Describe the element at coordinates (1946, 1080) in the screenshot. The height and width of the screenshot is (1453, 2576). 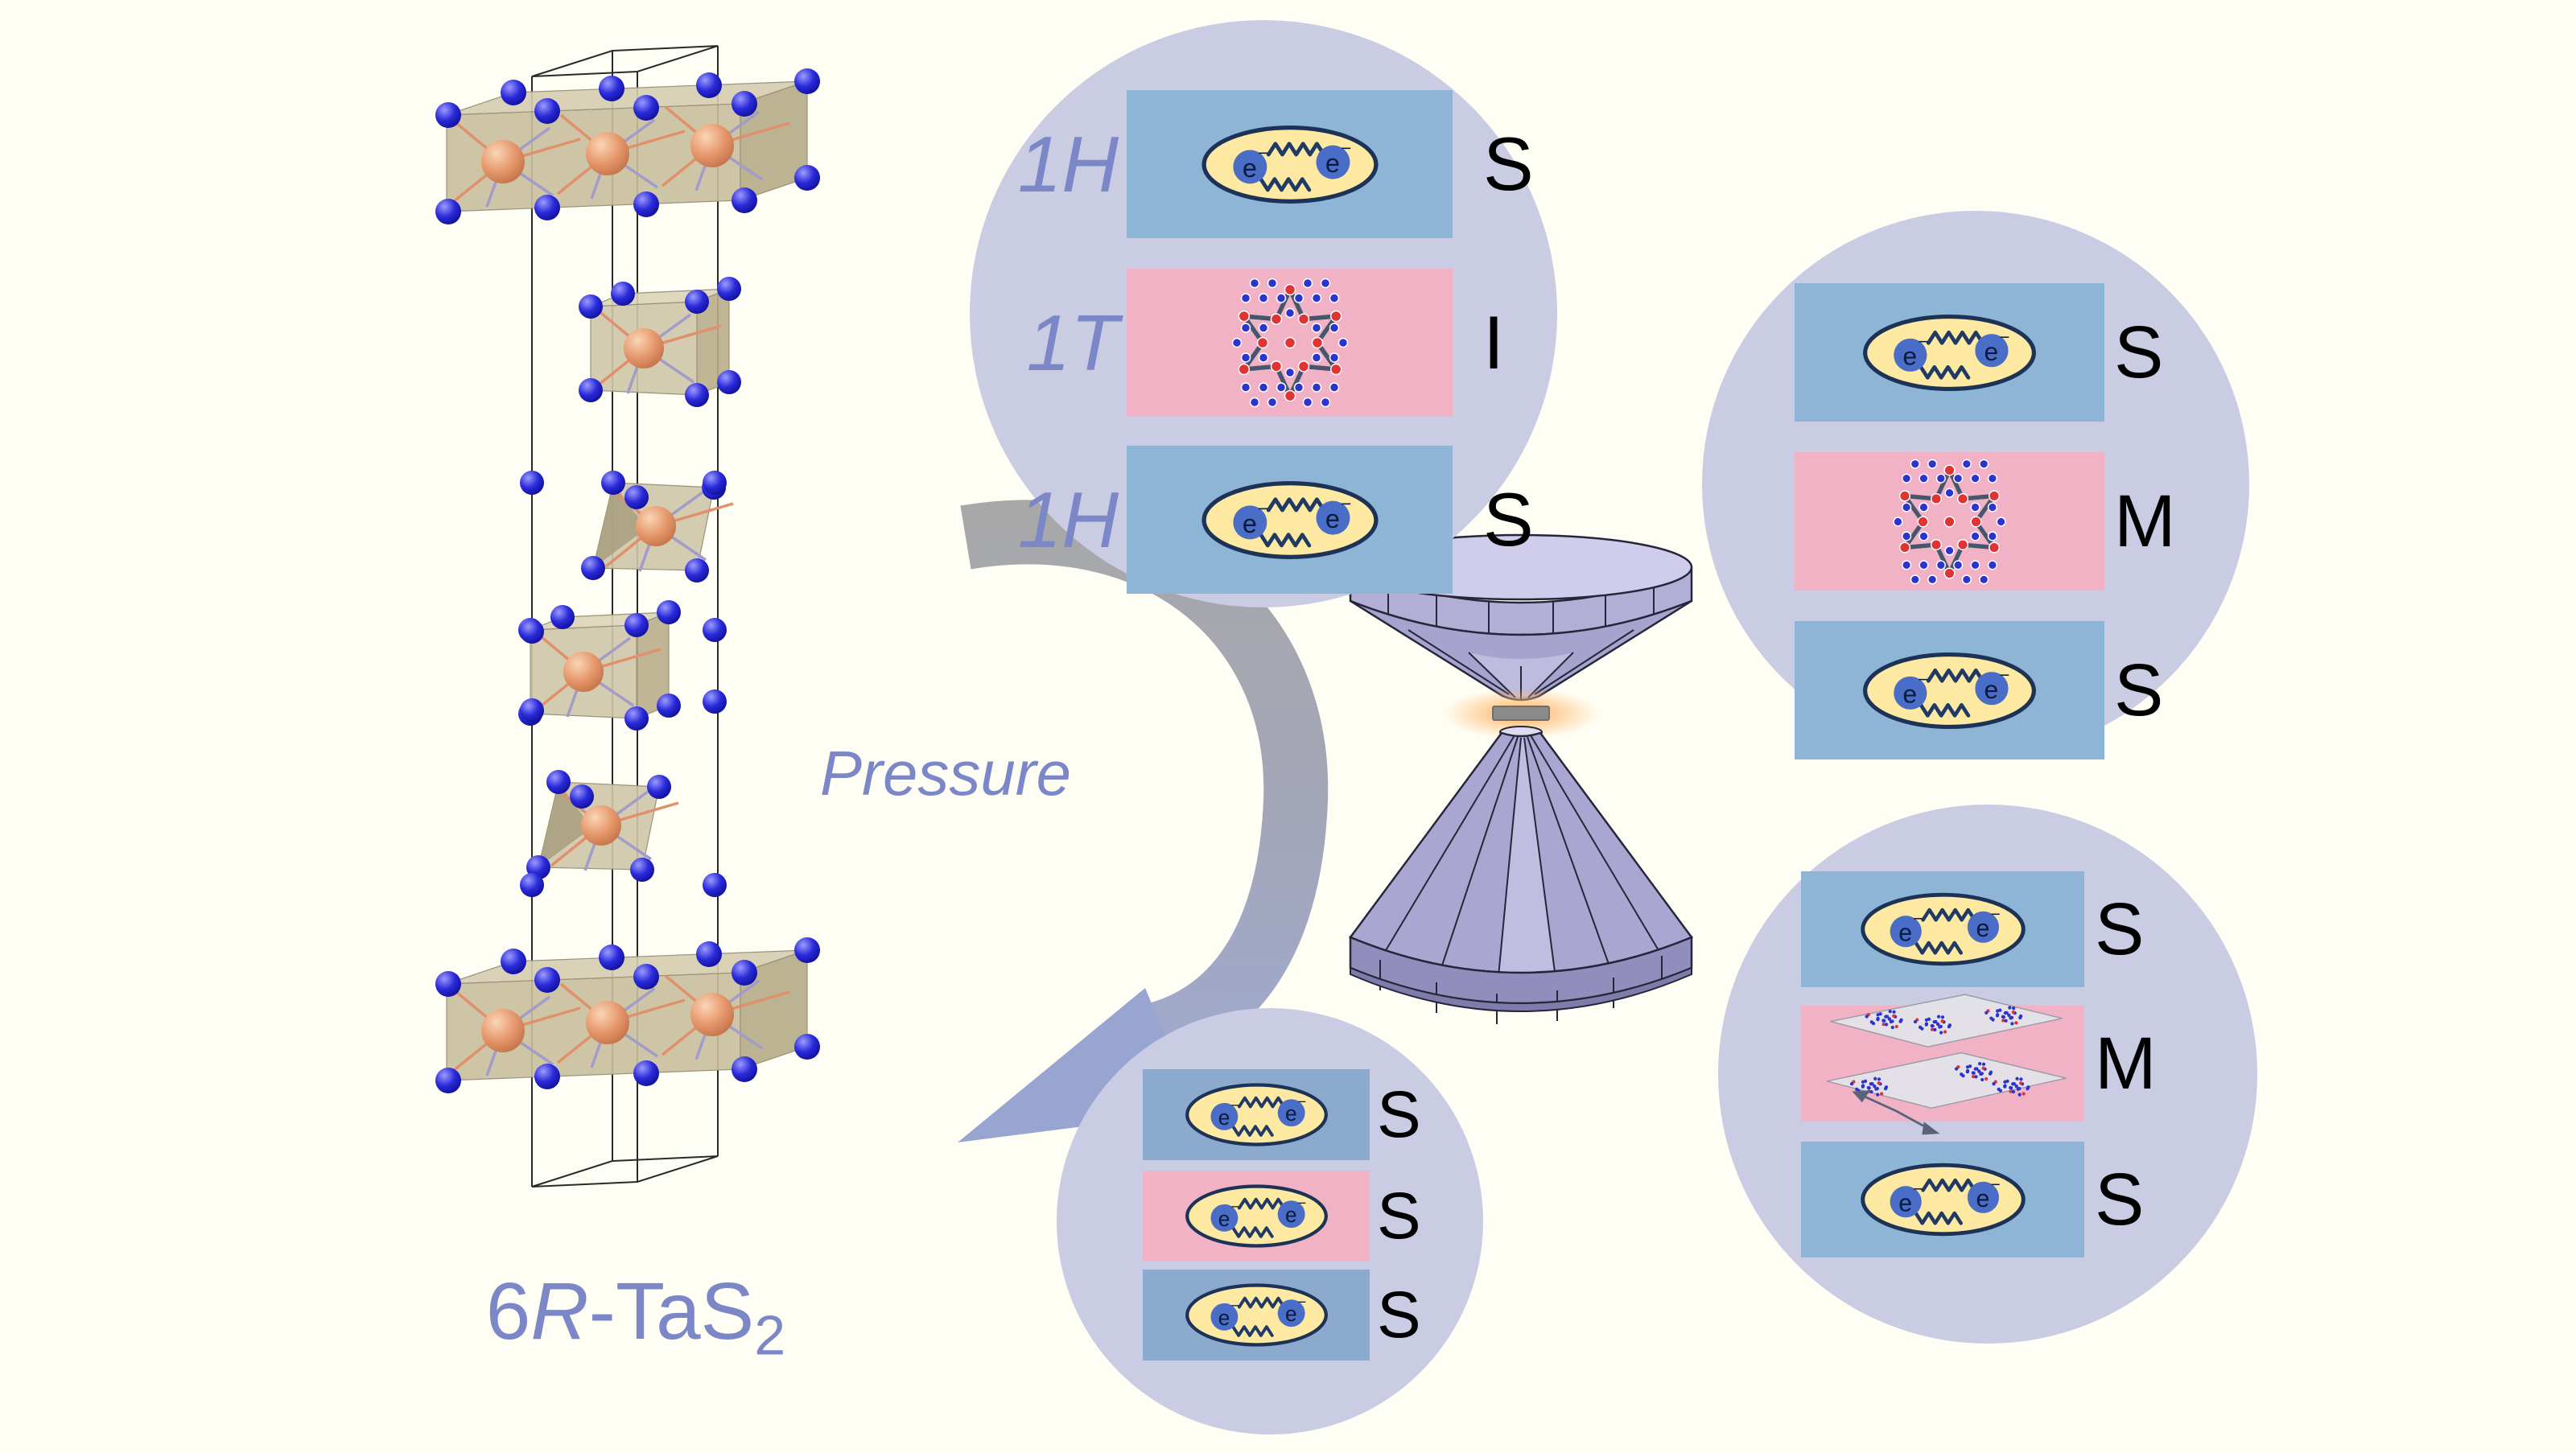
I see `lower-plane` at that location.